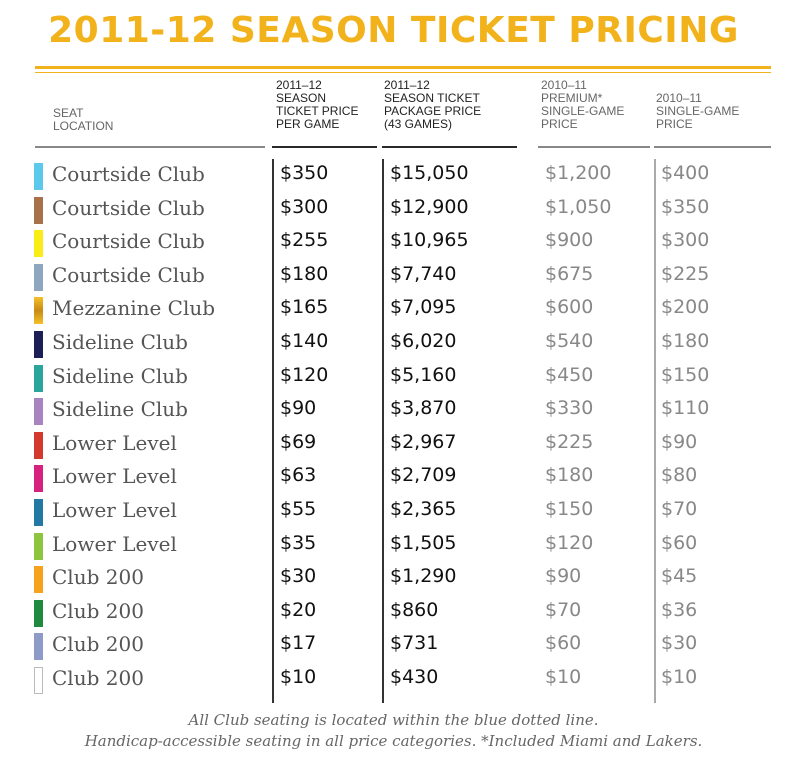 The width and height of the screenshot is (787, 768). I want to click on premium-single-game-price: $675, so click(569, 273).